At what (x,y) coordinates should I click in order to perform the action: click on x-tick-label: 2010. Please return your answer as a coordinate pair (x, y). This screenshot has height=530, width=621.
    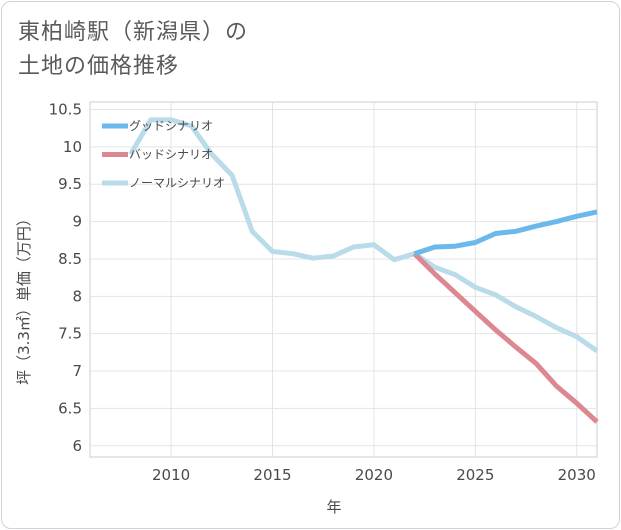
    Looking at the image, I should click on (171, 475).